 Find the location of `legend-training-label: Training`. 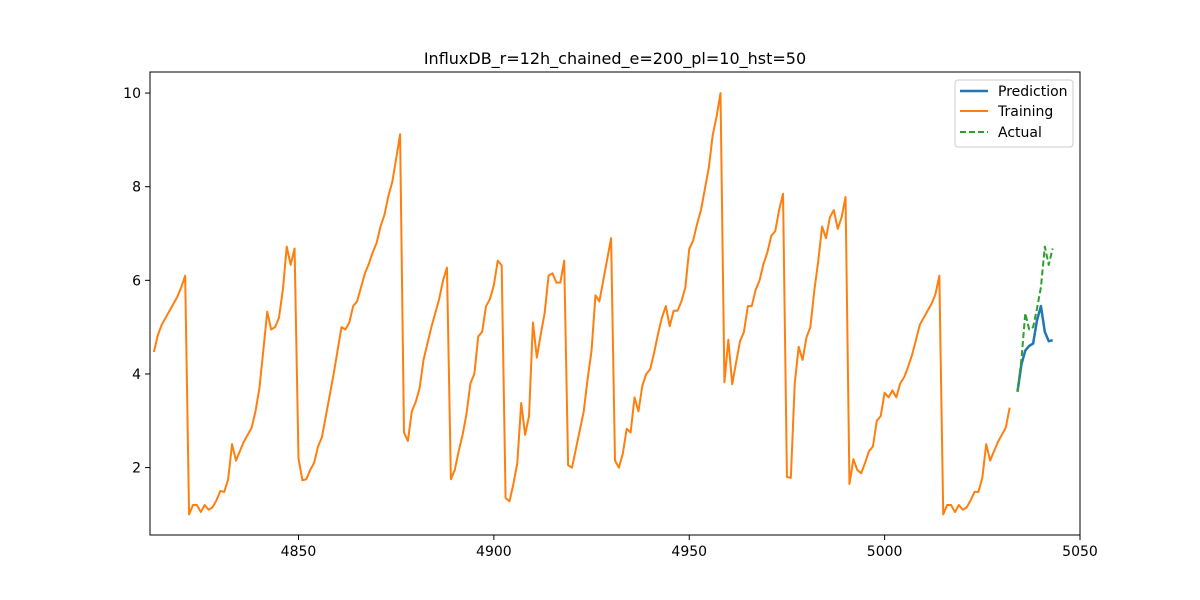

legend-training-label: Training is located at coordinates (1025, 112).